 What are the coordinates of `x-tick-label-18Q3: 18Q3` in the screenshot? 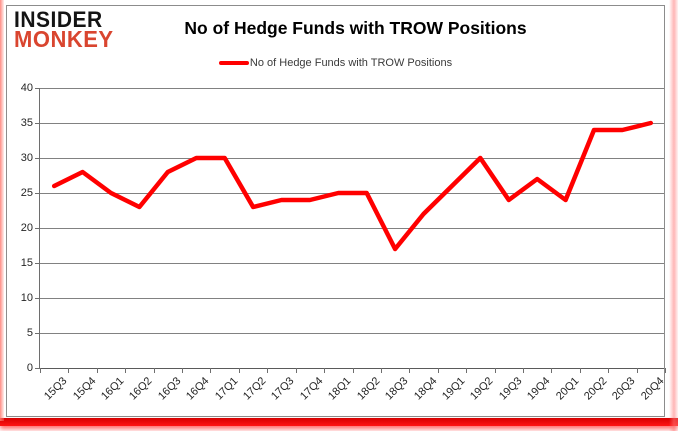 It's located at (397, 389).